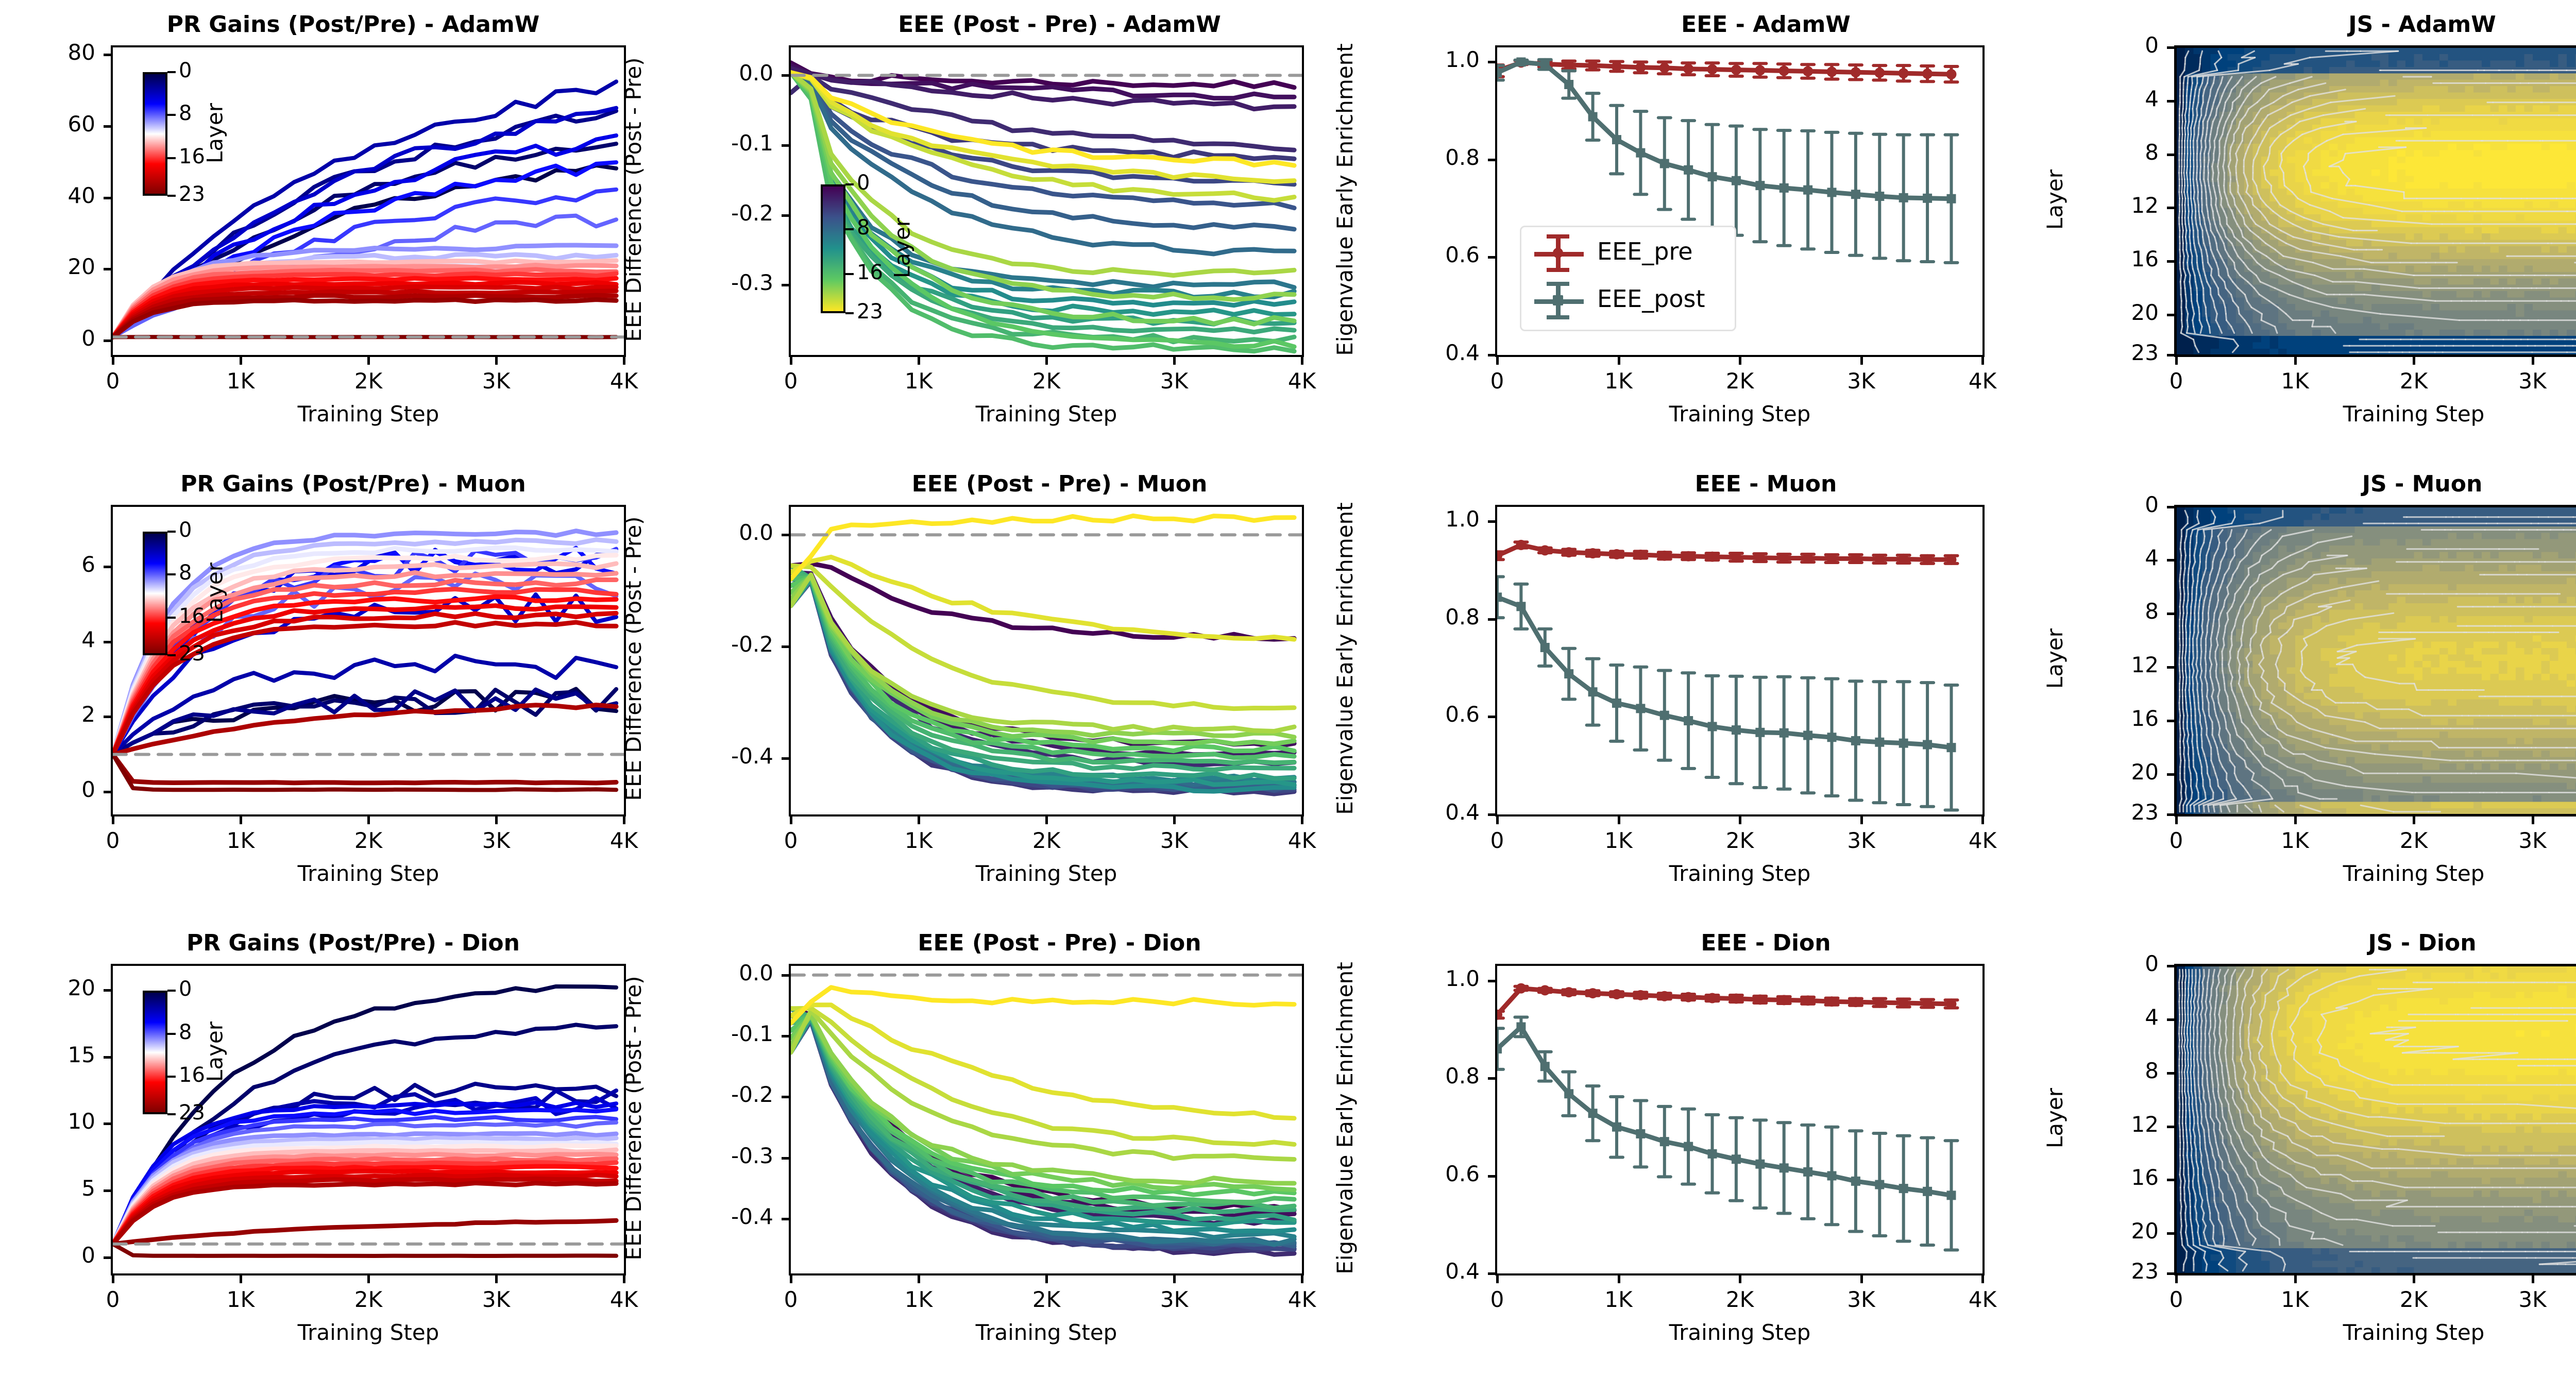 The height and width of the screenshot is (1378, 2576). Describe the element at coordinates (1059, 24) in the screenshot. I see `panel-title-eee_diff-adamw: EEE (Post - Pre) - AdamW` at that location.